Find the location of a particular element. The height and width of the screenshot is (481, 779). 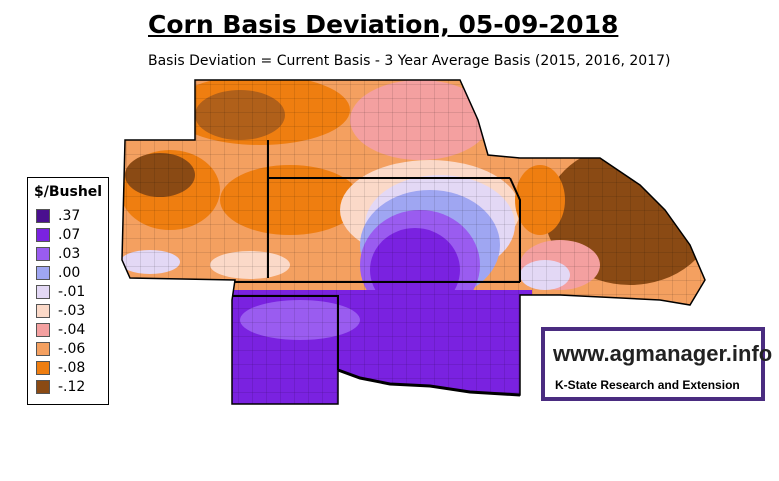

legend-item: -.04 is located at coordinates (71, 330).